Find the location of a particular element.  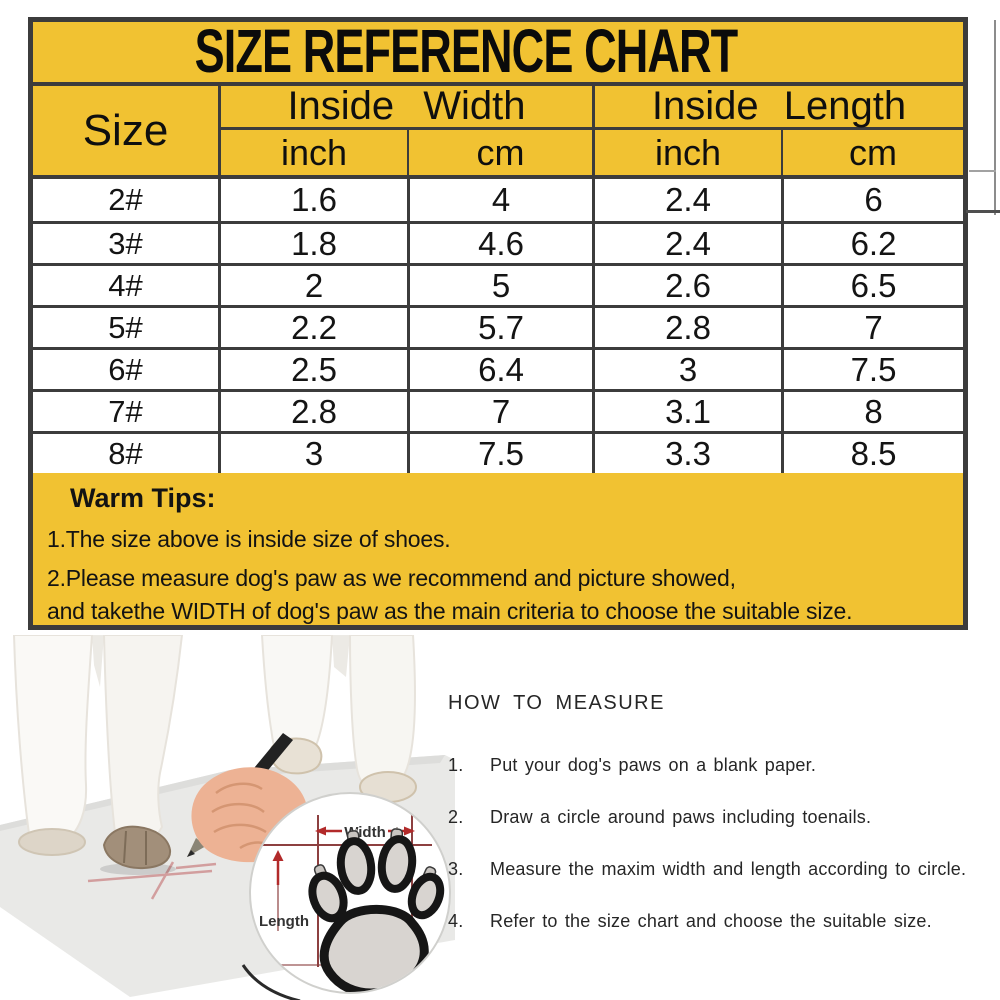

table-cell: 3.1 is located at coordinates (686, 410).